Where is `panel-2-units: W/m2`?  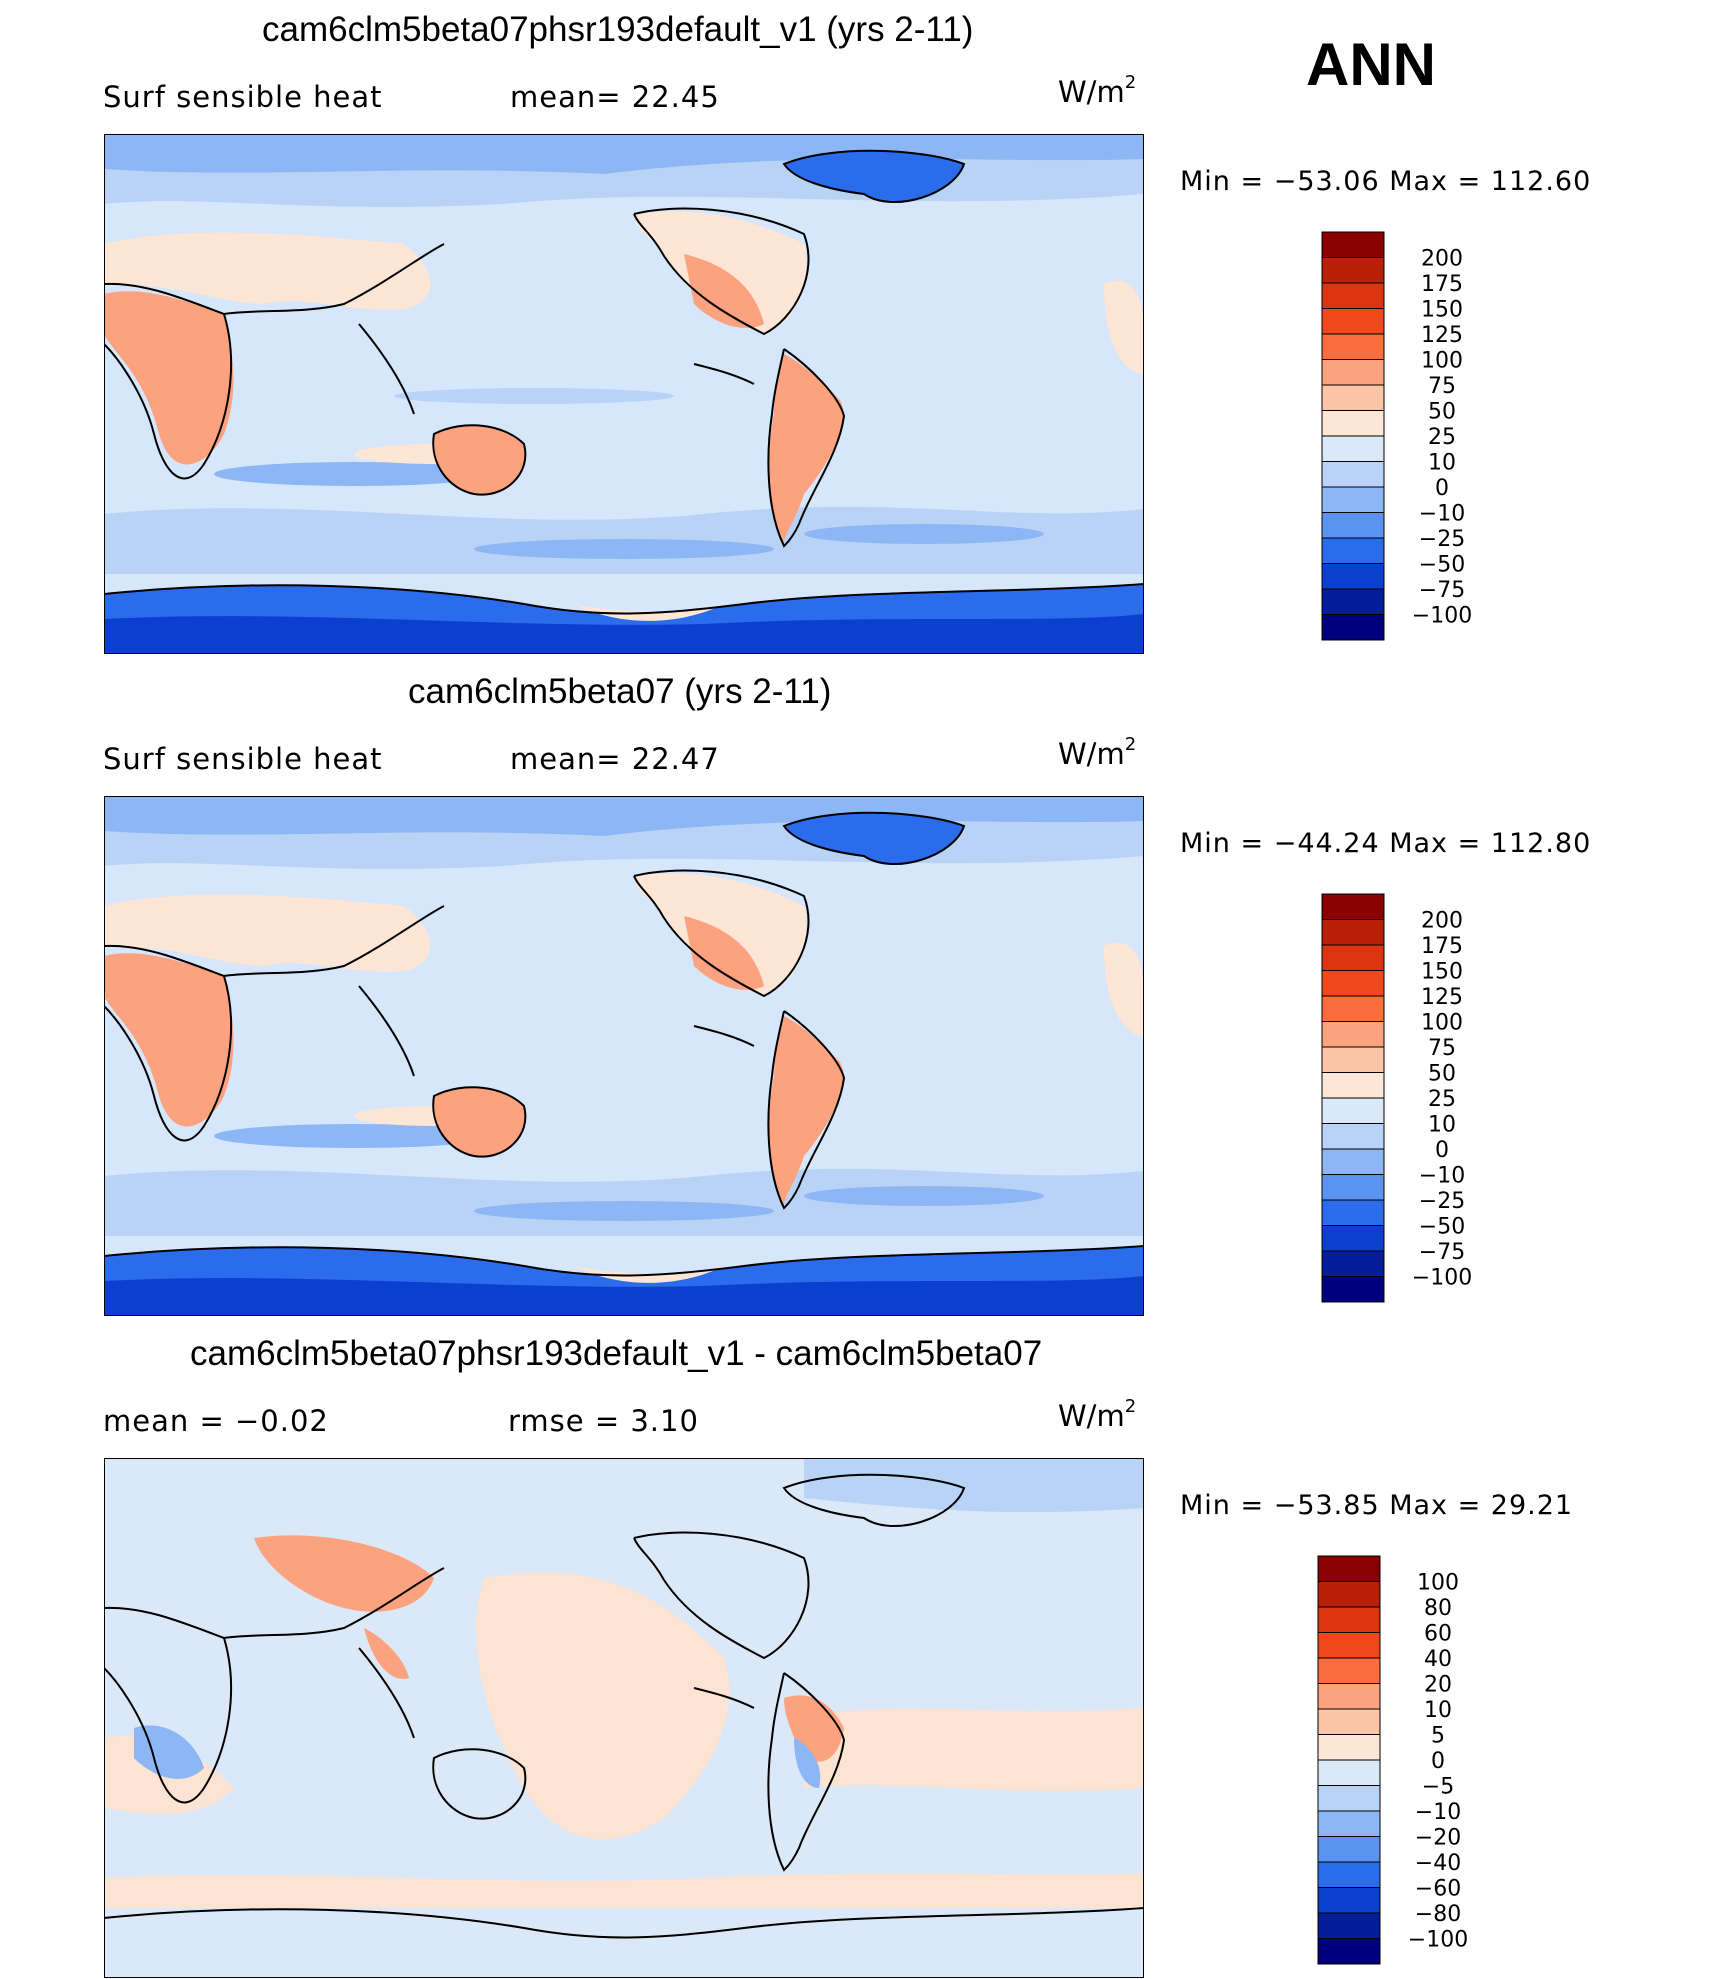 panel-2-units: W/m2 is located at coordinates (1097, 752).